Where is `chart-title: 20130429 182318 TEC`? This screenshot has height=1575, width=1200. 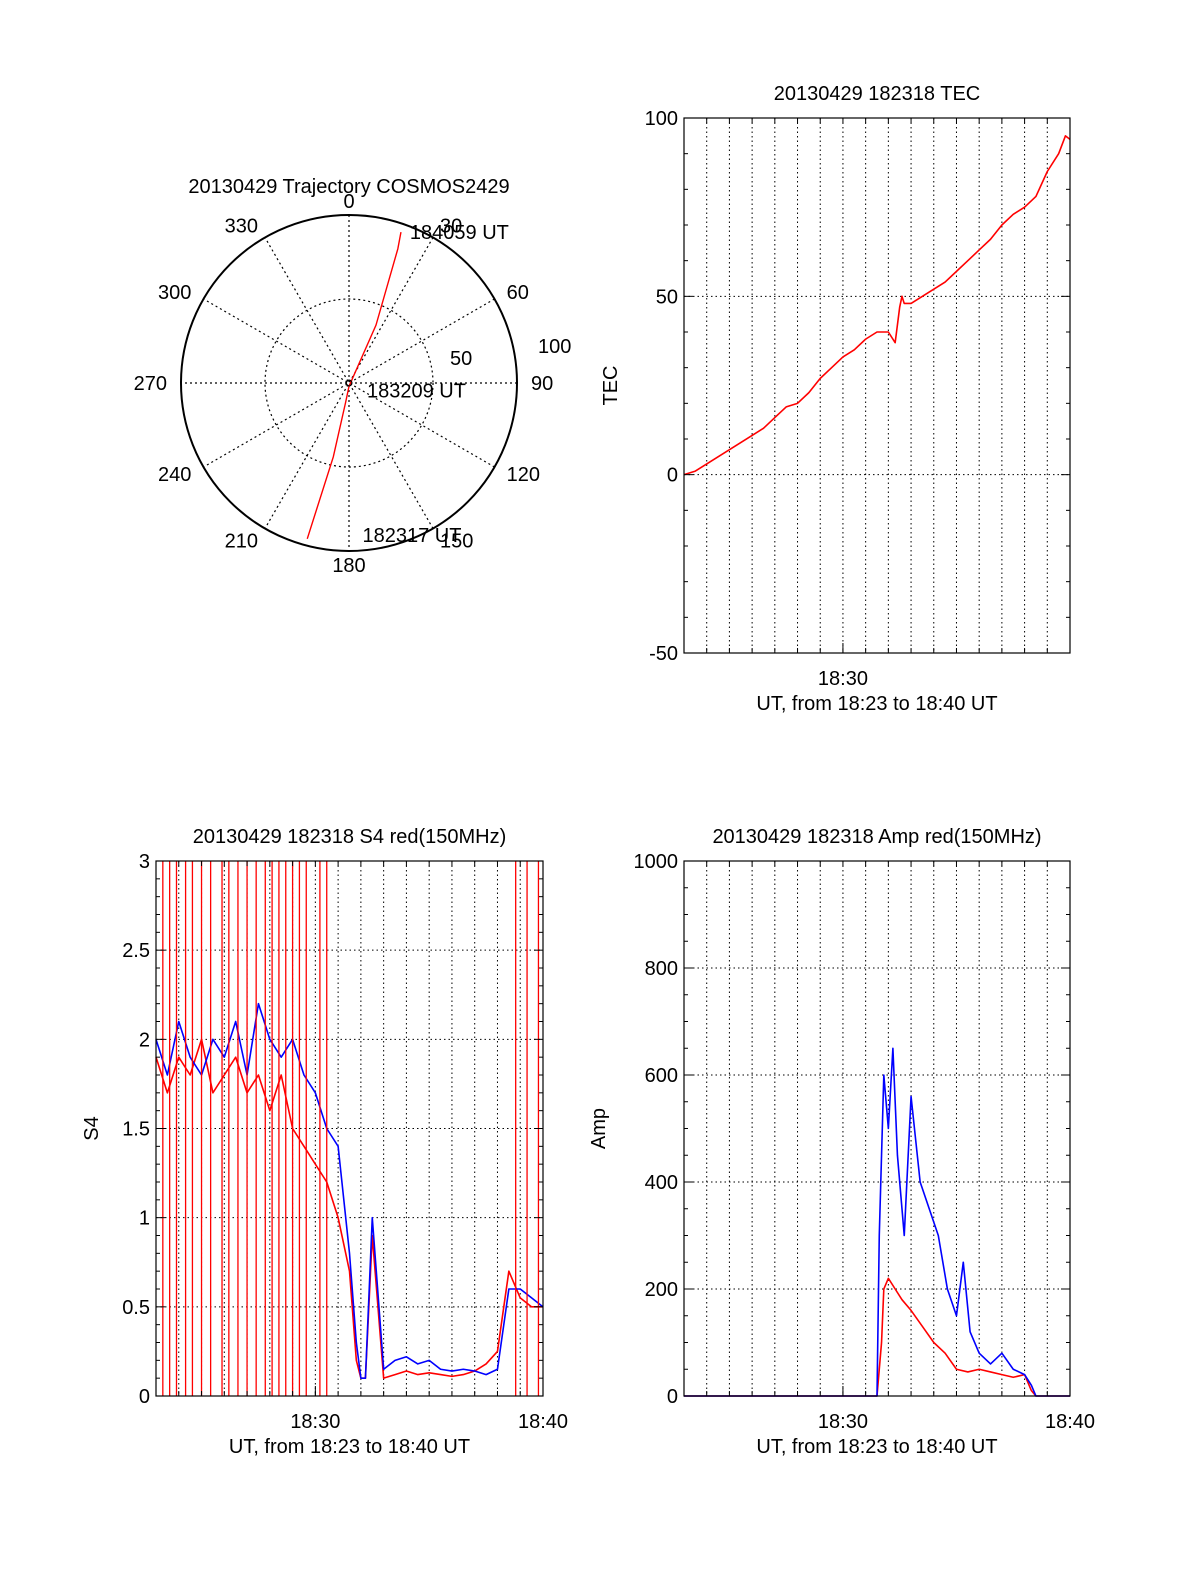
chart-title: 20130429 182318 TEC is located at coordinates (877, 94).